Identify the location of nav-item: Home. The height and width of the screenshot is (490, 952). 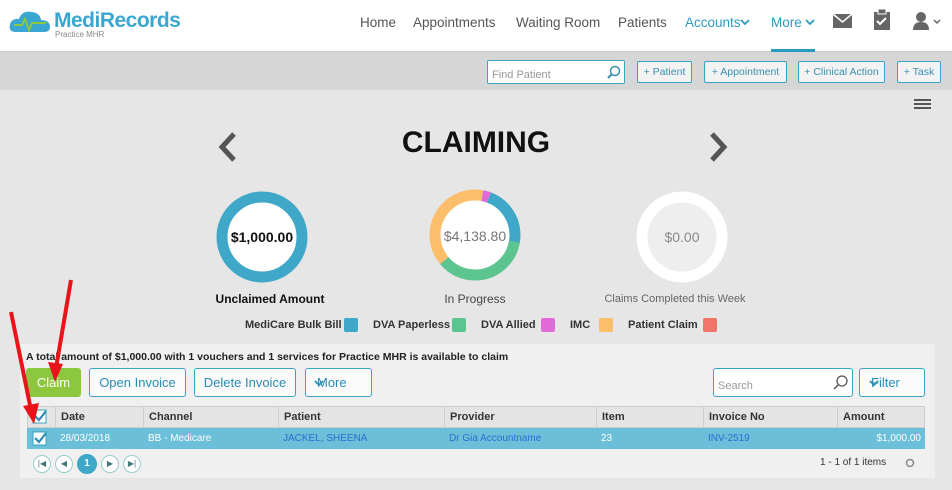
(378, 22).